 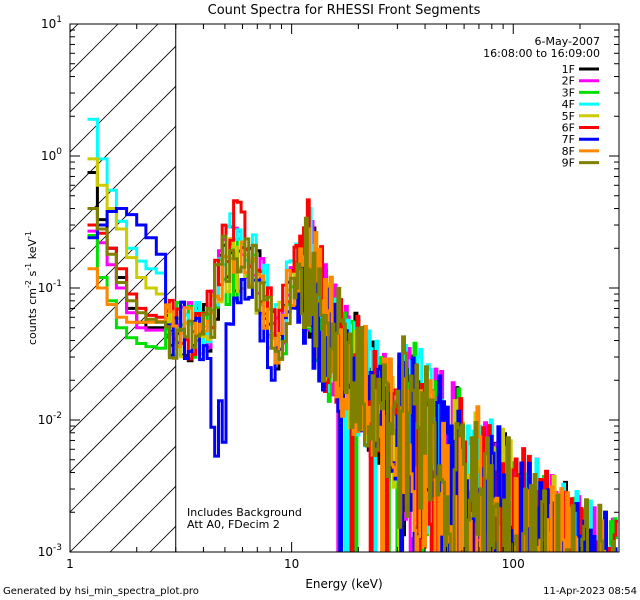 What do you see at coordinates (57, 284) in the screenshot?
I see `y-tick-exponent: -1` at bounding box center [57, 284].